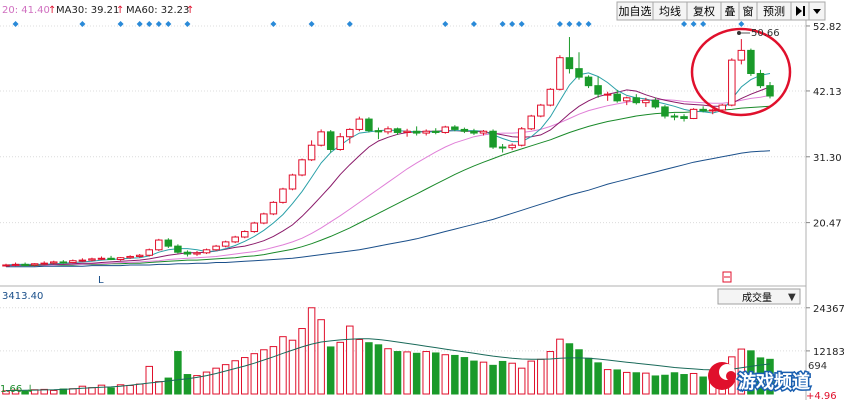 The width and height of the screenshot is (844, 400). I want to click on volume-selector-box, so click(759, 296).